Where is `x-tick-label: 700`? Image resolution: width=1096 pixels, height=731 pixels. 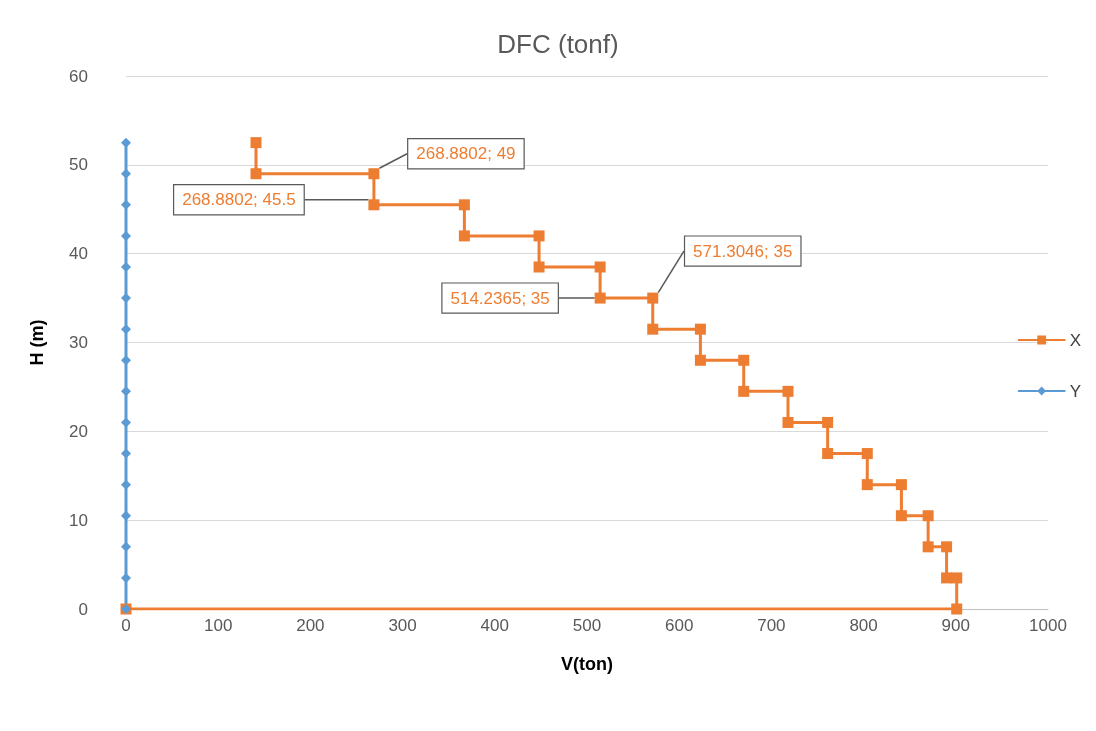 x-tick-label: 700 is located at coordinates (771, 625).